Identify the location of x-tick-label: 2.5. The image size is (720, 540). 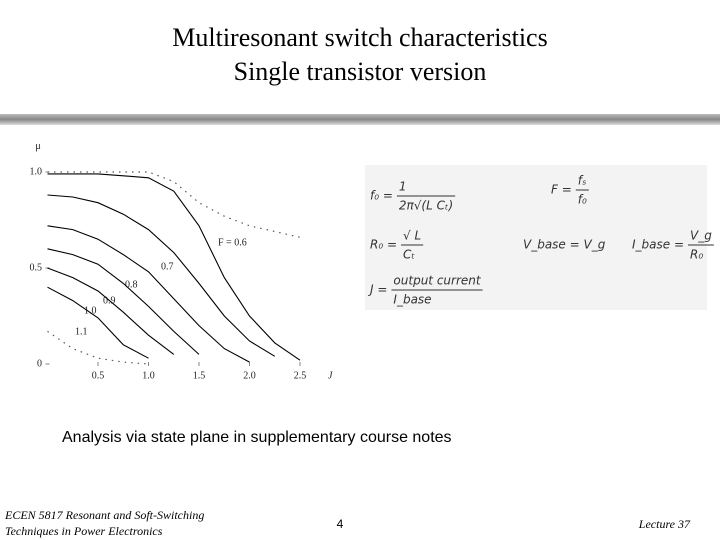
(300, 375).